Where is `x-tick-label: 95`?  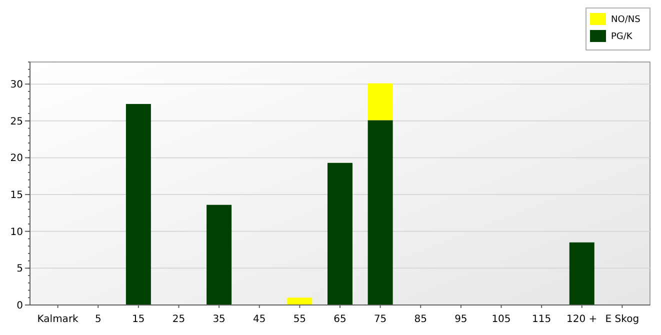 x-tick-label: 95 is located at coordinates (461, 319).